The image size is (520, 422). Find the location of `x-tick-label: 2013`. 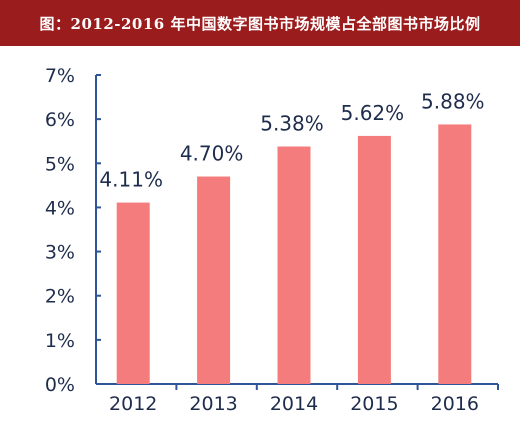

x-tick-label: 2013 is located at coordinates (213, 404).